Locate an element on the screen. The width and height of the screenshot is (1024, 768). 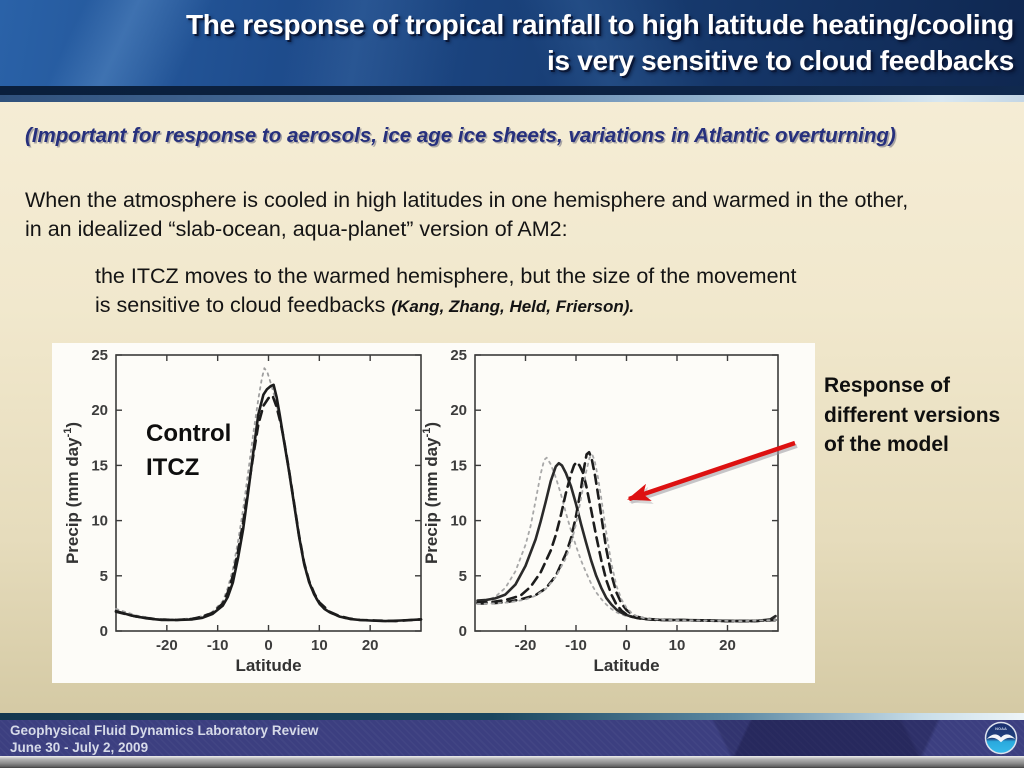
noaa-logo-icon: NOAA is located at coordinates (1001, 738).